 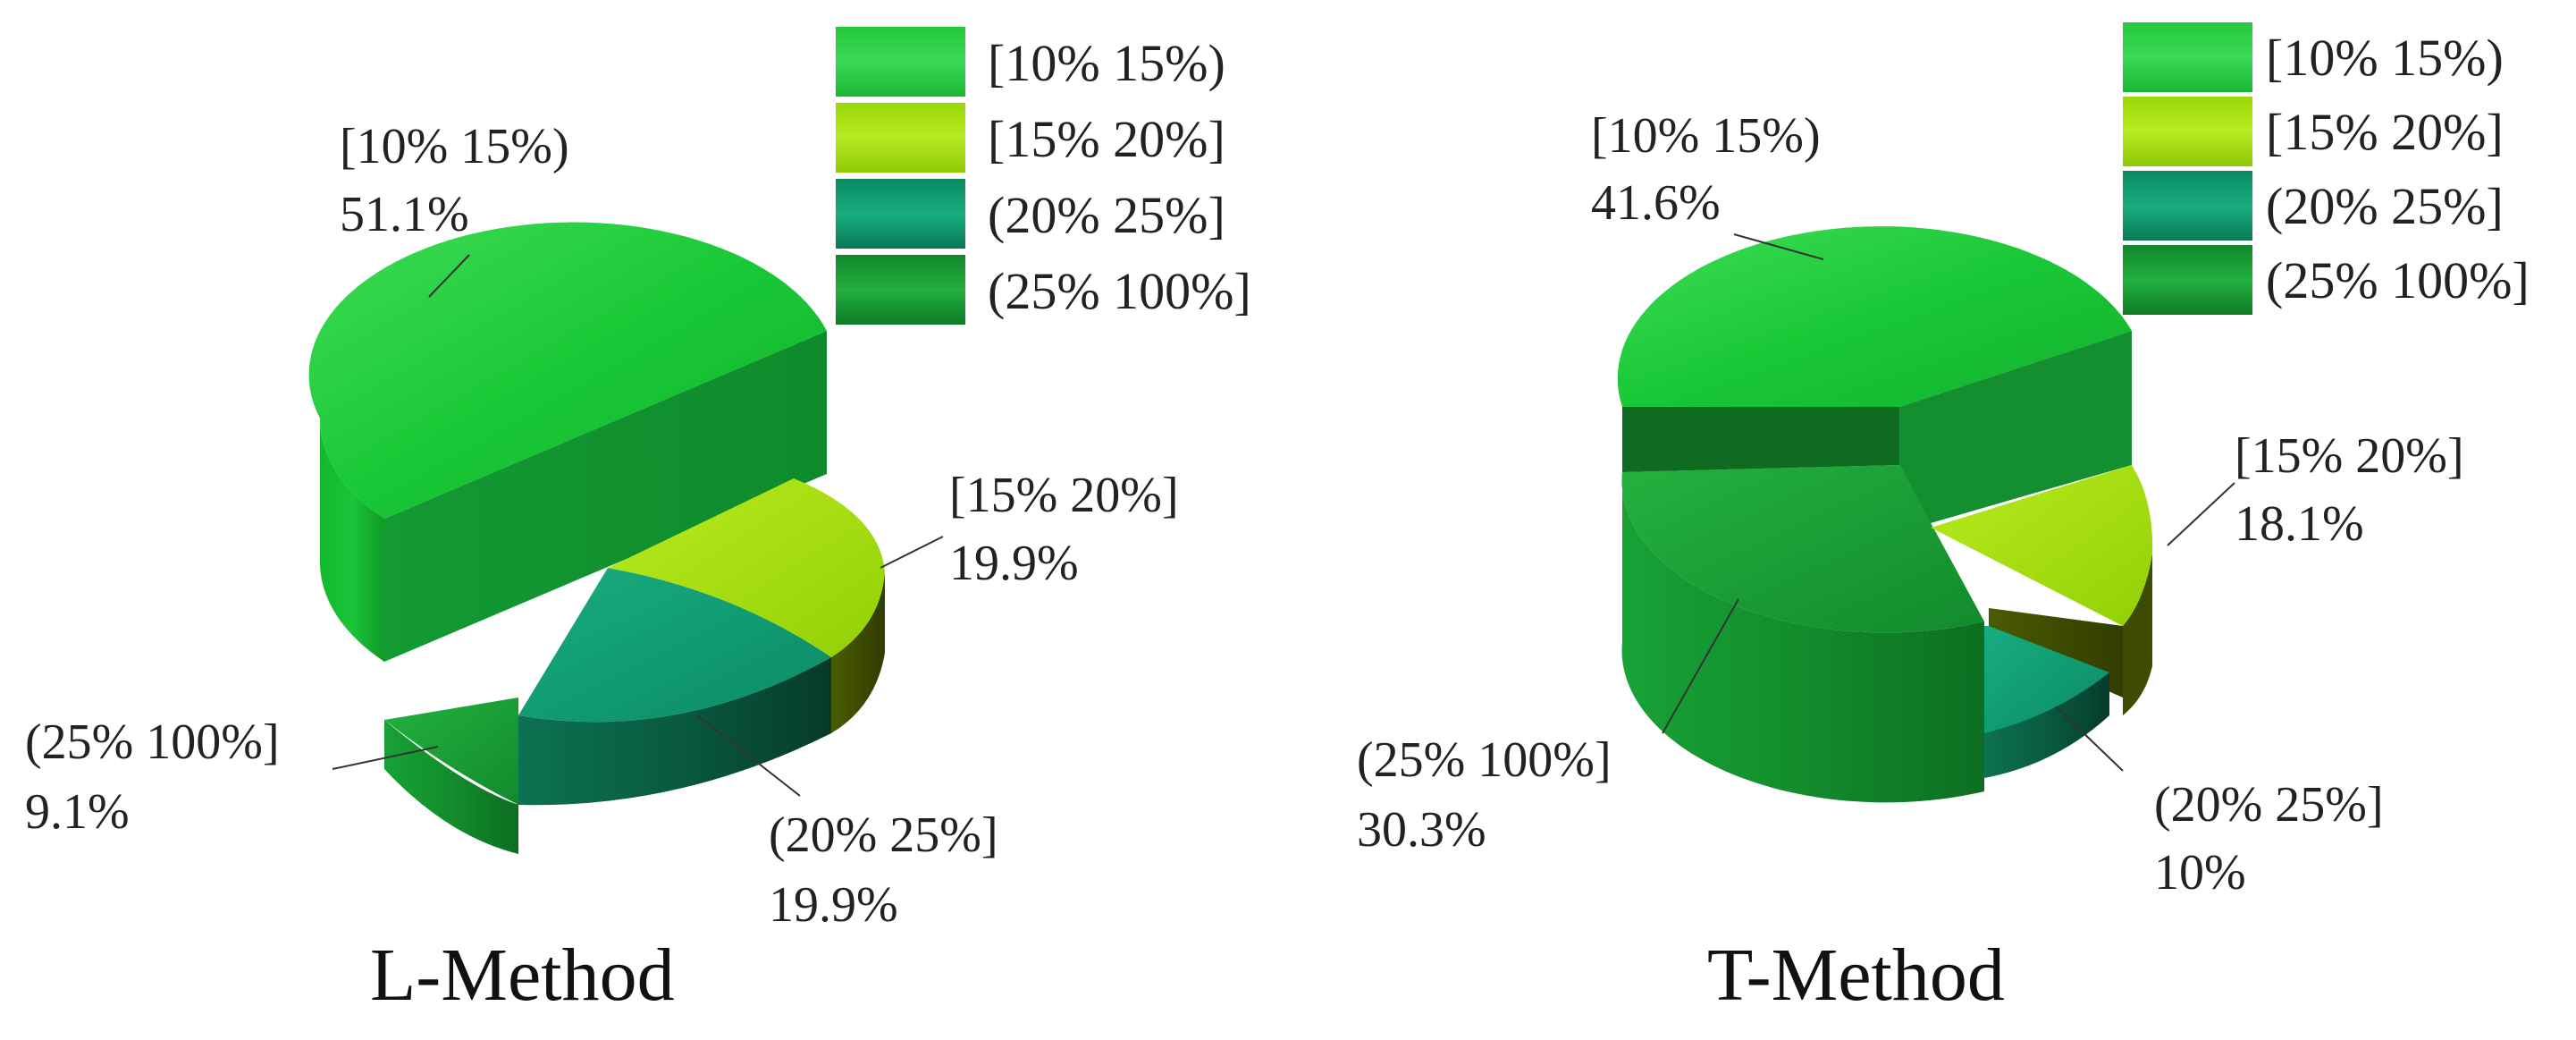 I want to click on t-legend-label-4: (25% 100%], so click(x=2398, y=280).